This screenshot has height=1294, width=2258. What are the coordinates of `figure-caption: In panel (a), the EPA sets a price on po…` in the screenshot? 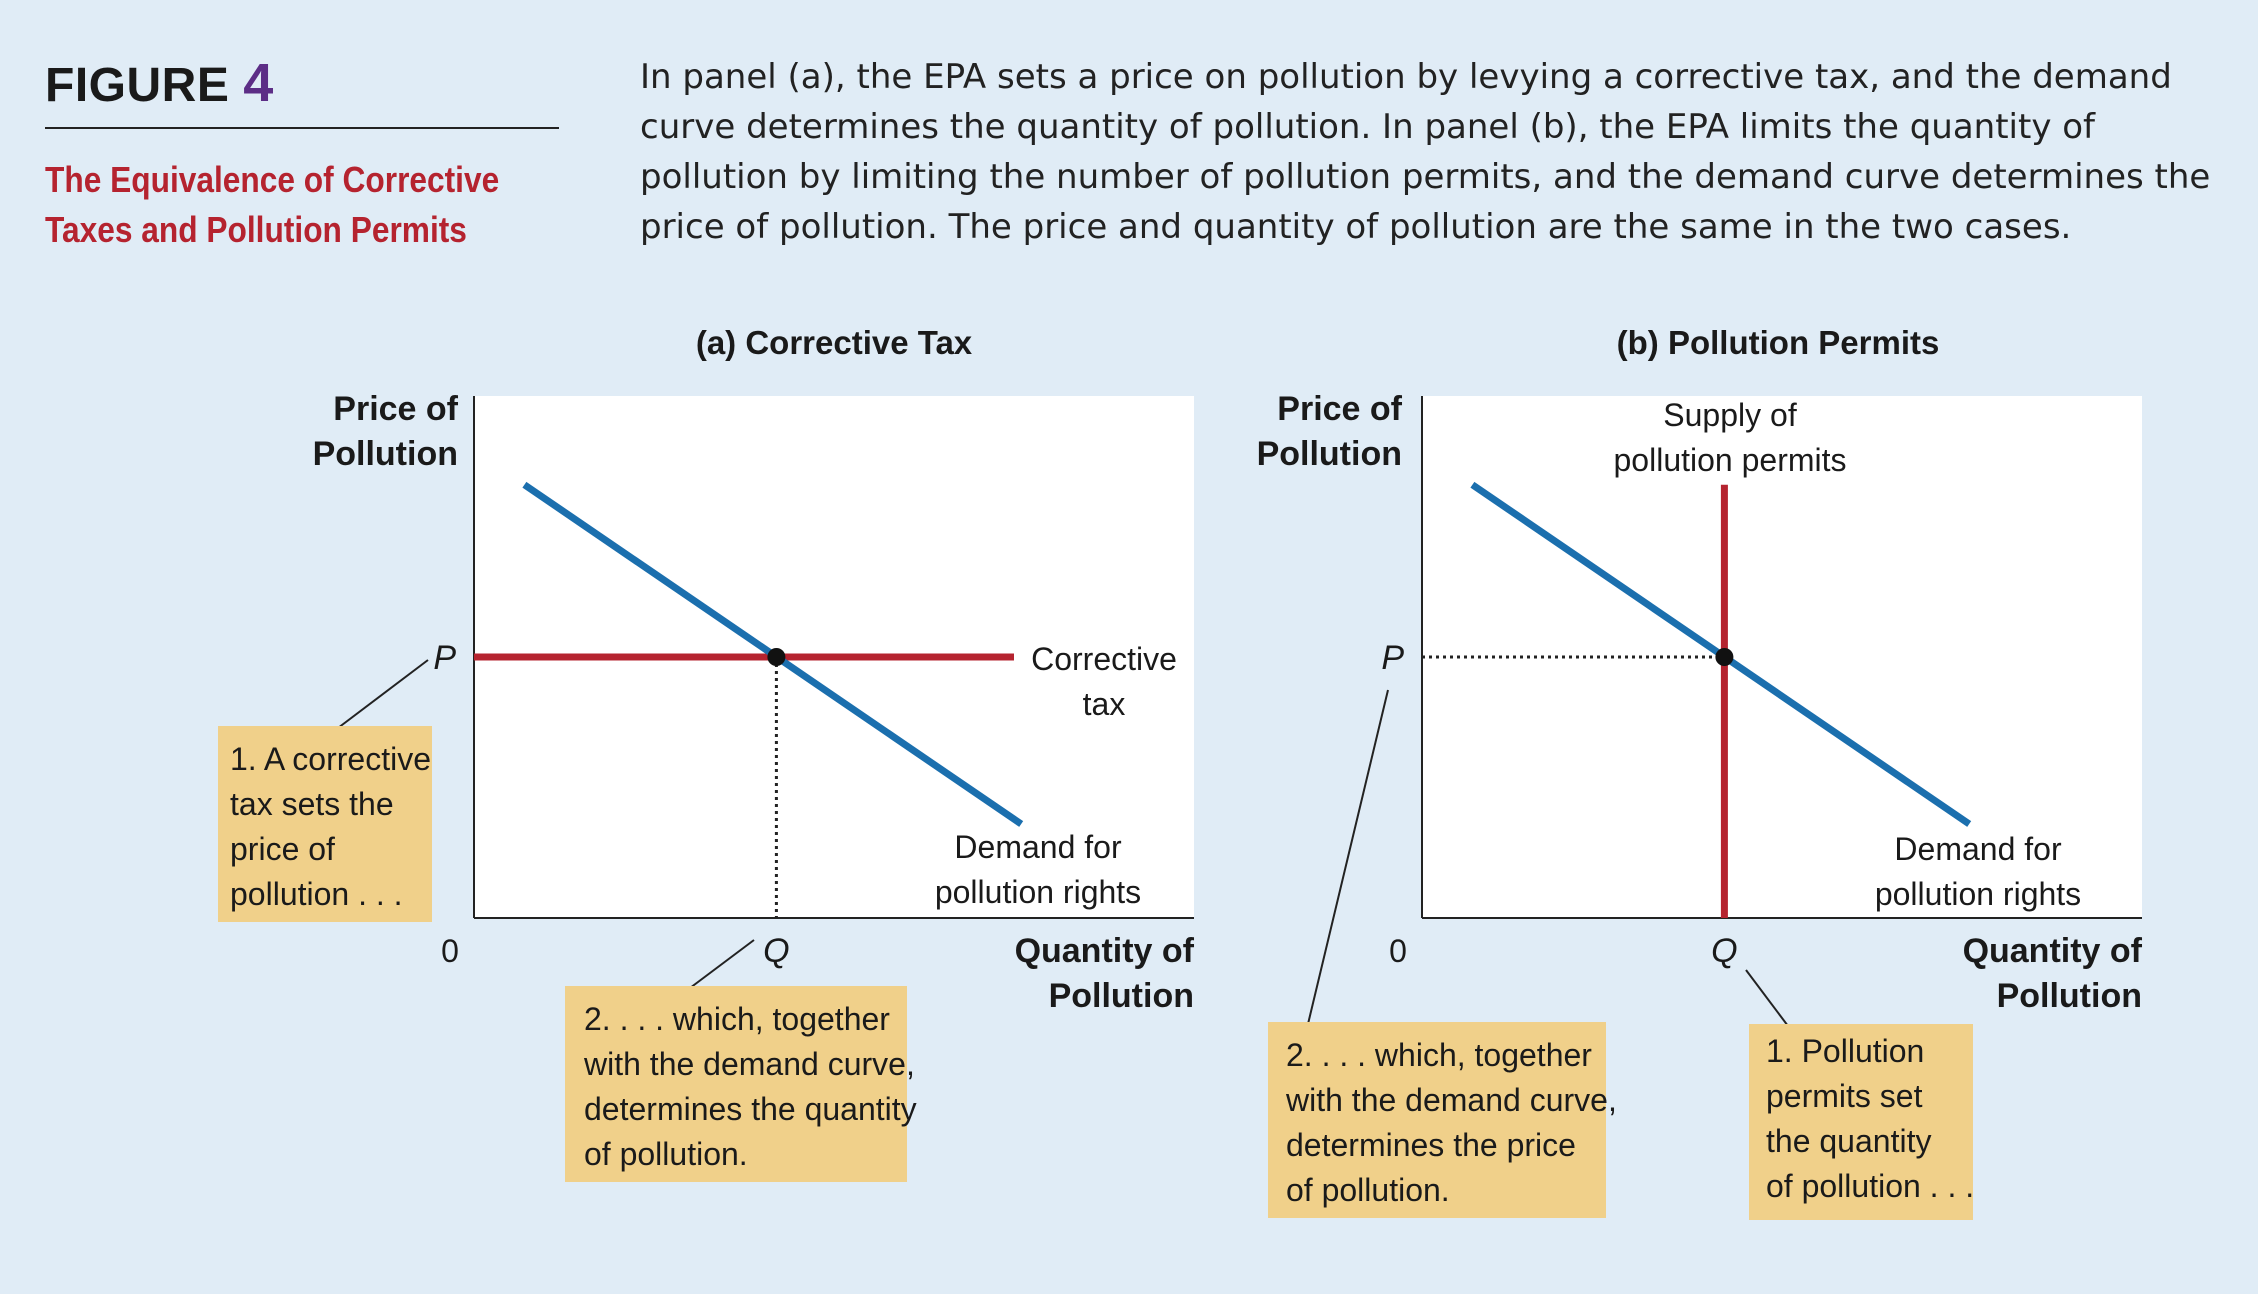 It's located at (1425, 152).